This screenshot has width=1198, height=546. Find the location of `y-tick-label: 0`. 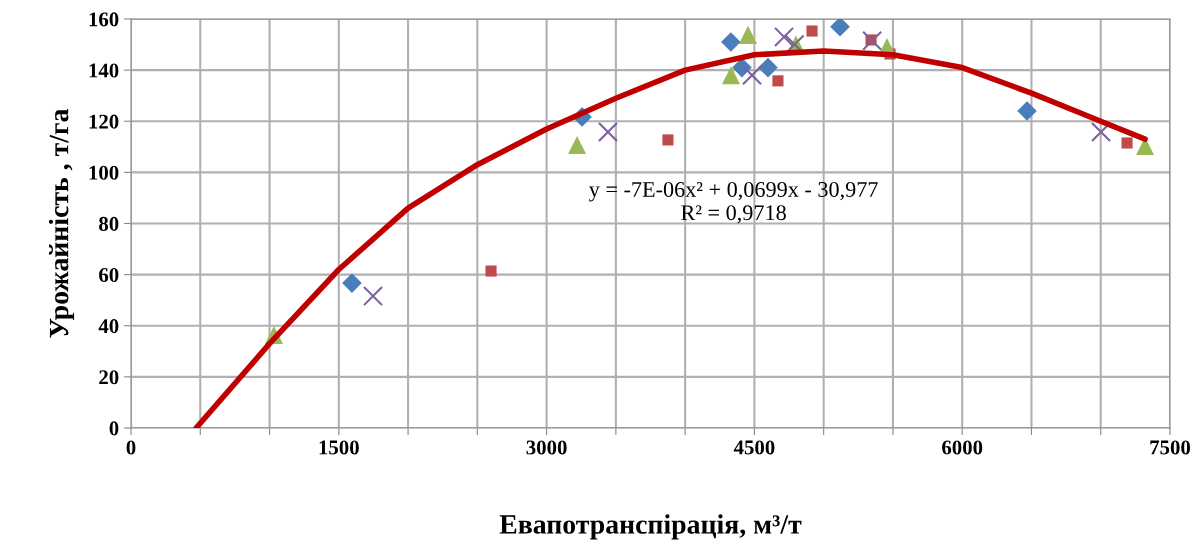

y-tick-label: 0 is located at coordinates (114, 428).